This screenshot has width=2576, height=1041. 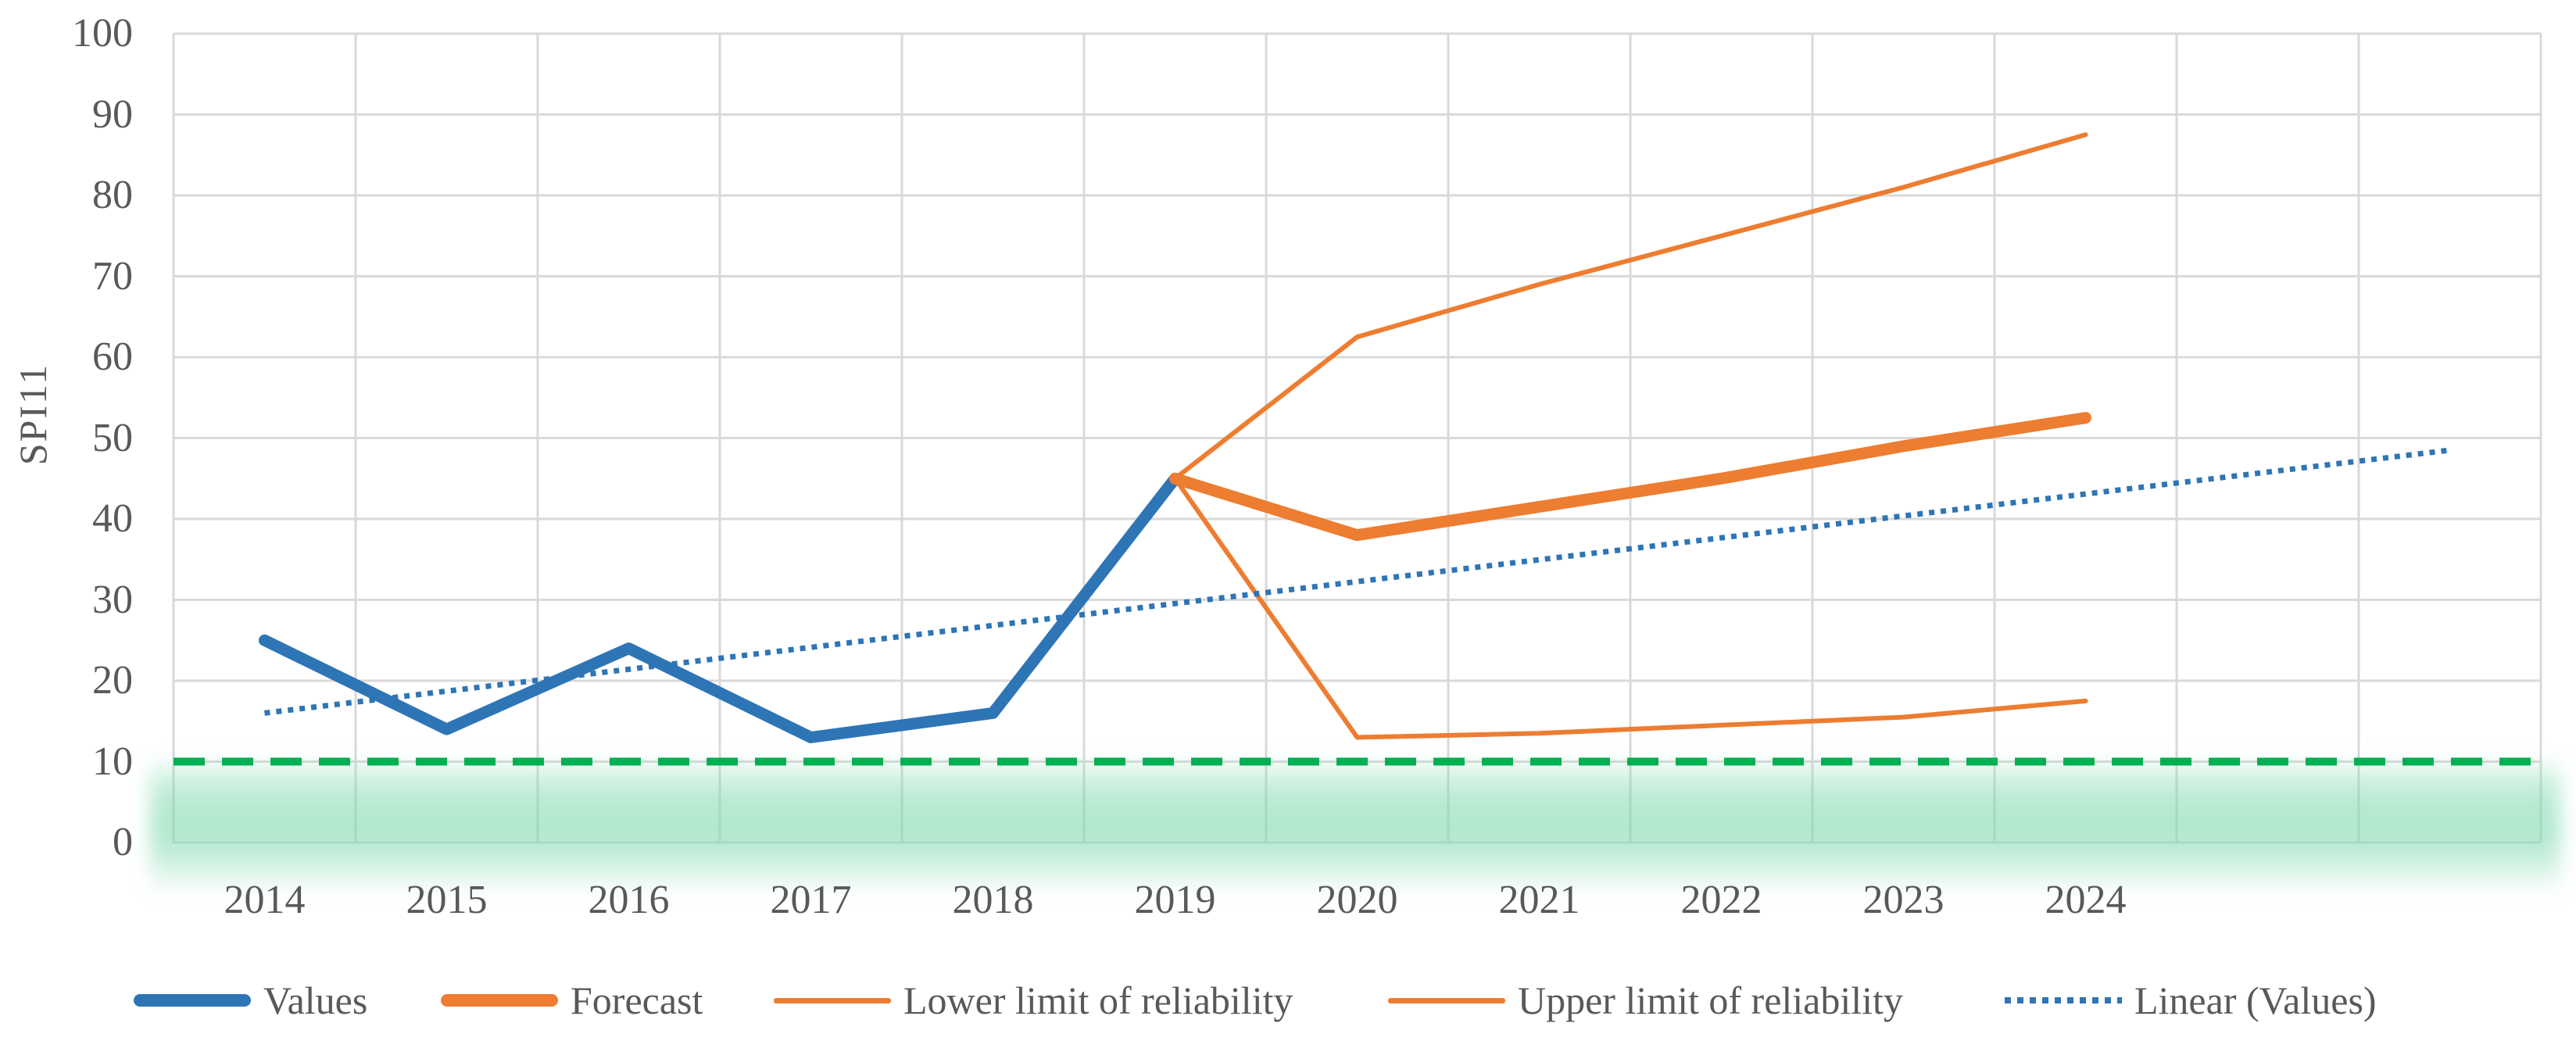 I want to click on legend-label: Upper limit of reliability, so click(x=1710, y=1000).